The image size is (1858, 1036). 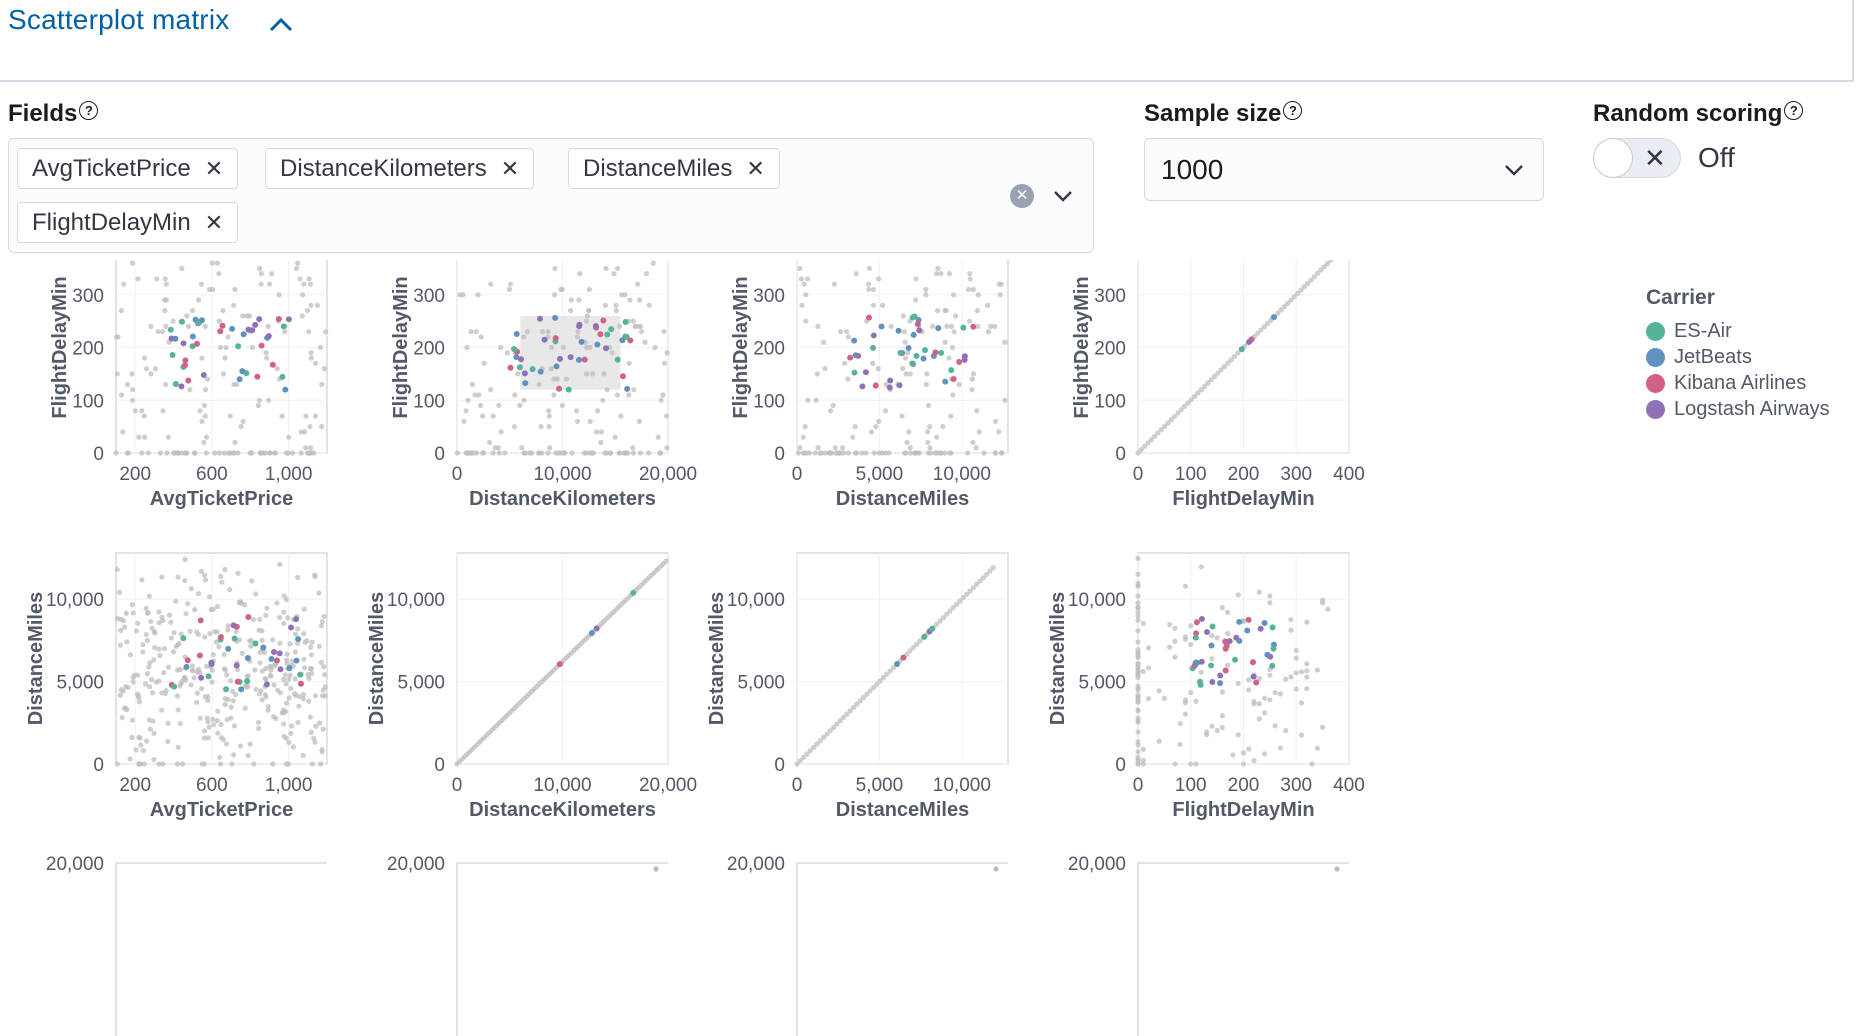 I want to click on chevron-up-icon, so click(x=281, y=25).